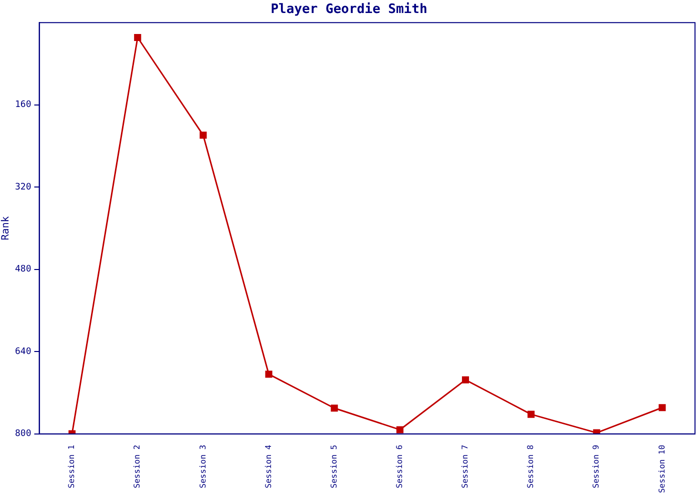 This screenshot has width=700, height=500. I want to click on x-tick-label: Session 1, so click(71, 466).